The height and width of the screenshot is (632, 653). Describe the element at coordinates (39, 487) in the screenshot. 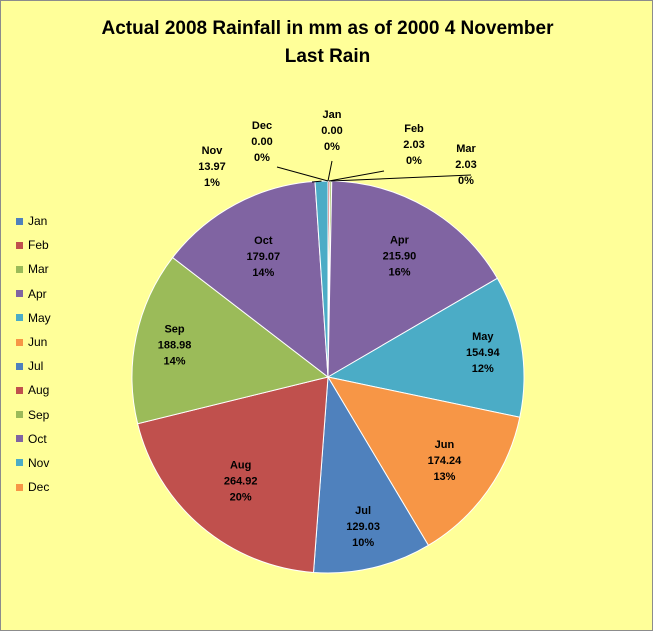

I see `legend-label: Dec` at that location.